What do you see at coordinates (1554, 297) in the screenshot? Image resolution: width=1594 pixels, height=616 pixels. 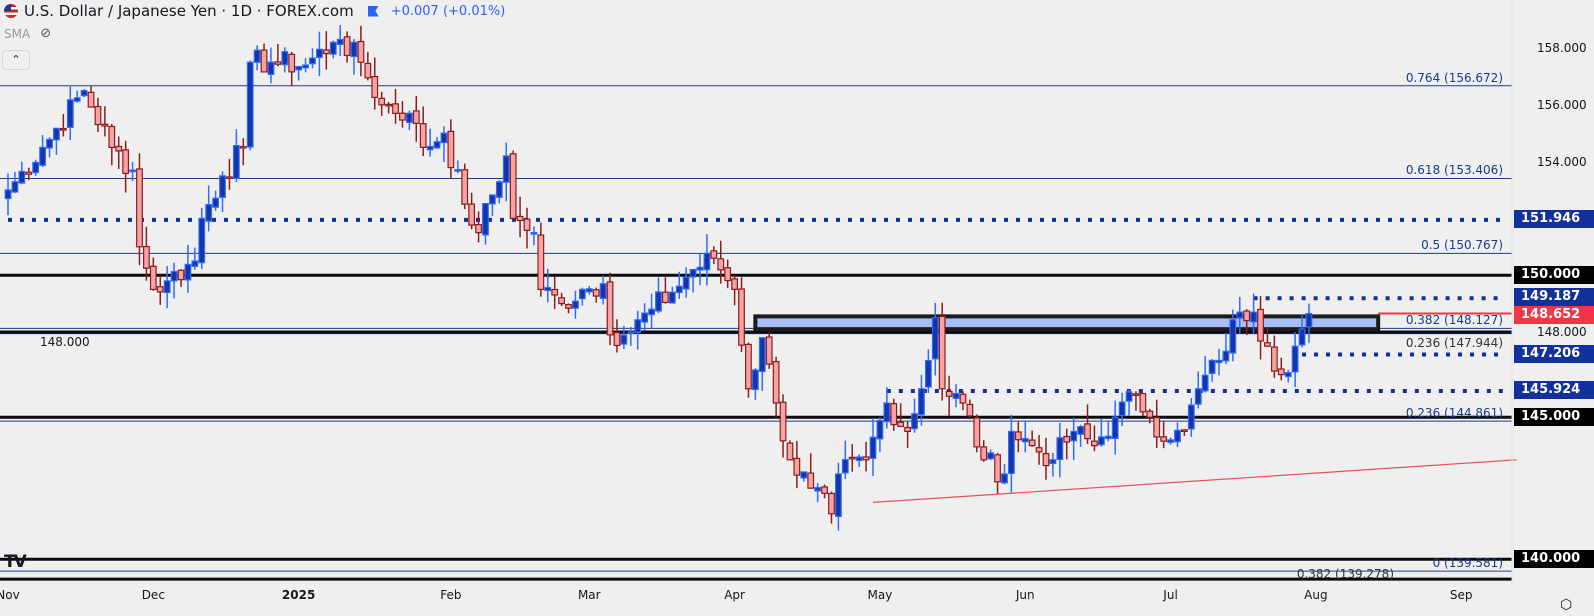 I see `price-level-tag: 149.187` at bounding box center [1554, 297].